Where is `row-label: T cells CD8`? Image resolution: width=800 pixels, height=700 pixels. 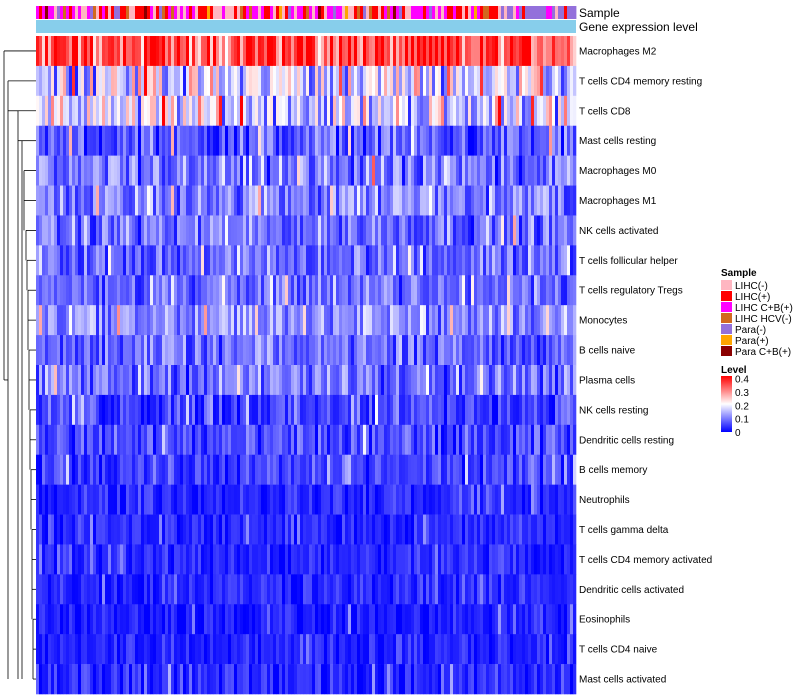 row-label: T cells CD8 is located at coordinates (605, 111).